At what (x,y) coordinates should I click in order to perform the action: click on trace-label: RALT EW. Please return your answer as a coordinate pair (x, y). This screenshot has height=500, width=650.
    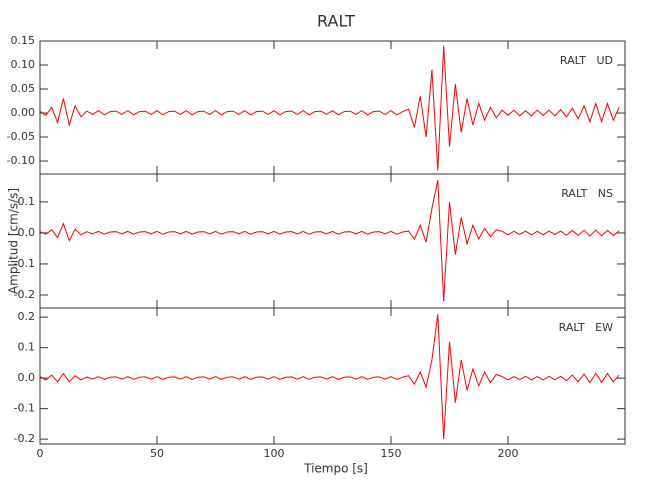
    Looking at the image, I should click on (586, 327).